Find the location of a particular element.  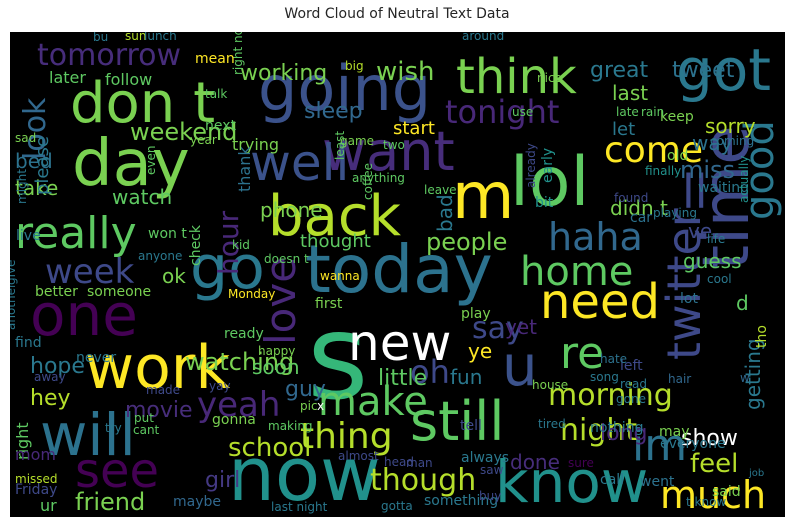

word-ur: ur is located at coordinates (48, 505).